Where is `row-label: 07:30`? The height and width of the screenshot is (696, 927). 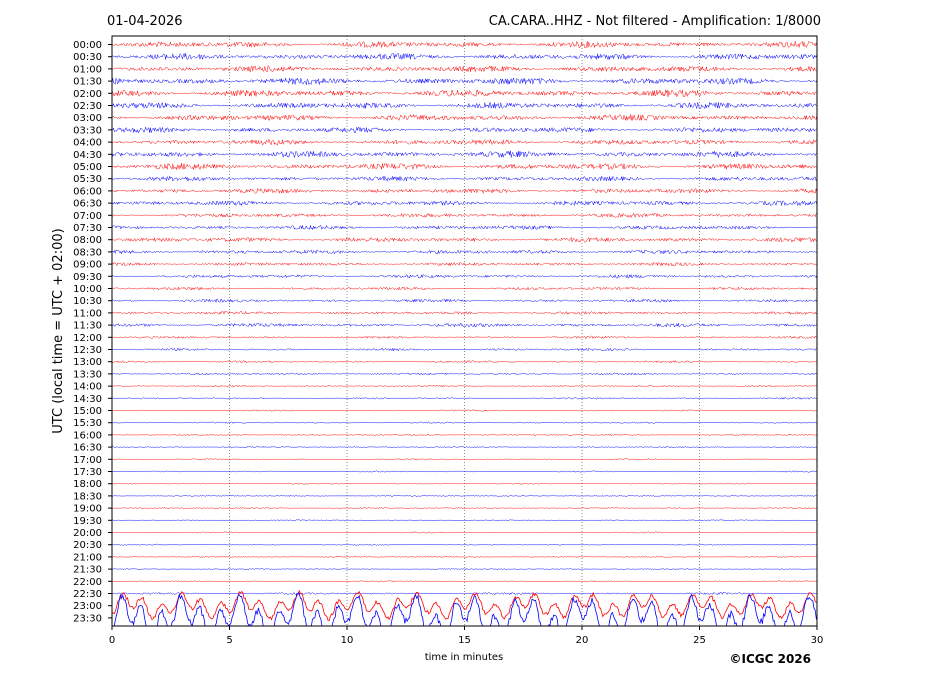 row-label: 07:30 is located at coordinates (87, 228).